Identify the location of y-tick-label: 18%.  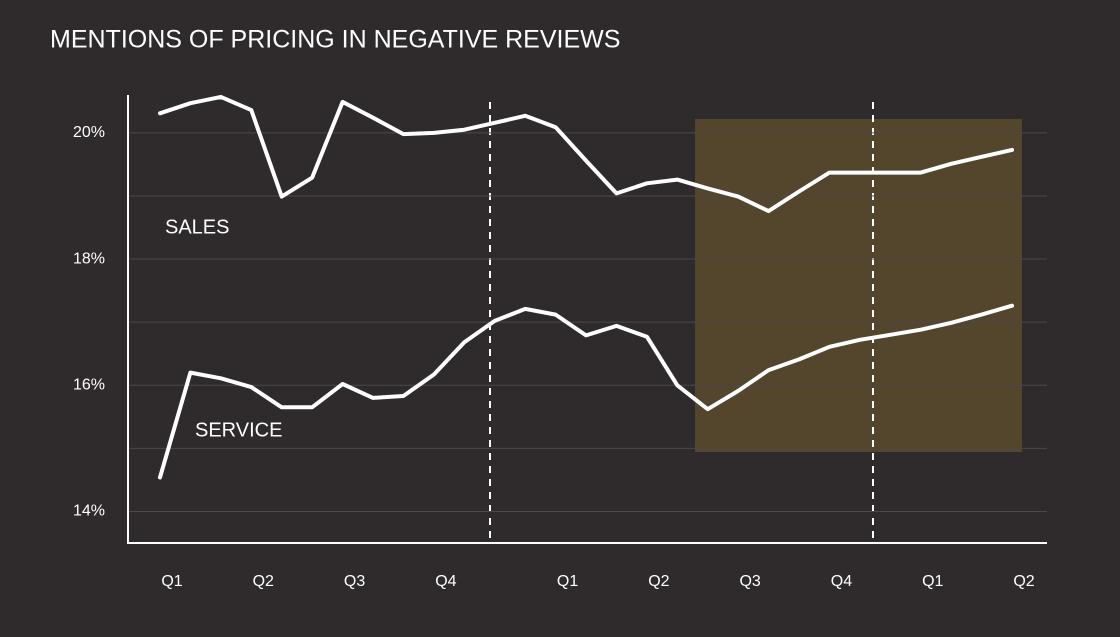
(89, 258).